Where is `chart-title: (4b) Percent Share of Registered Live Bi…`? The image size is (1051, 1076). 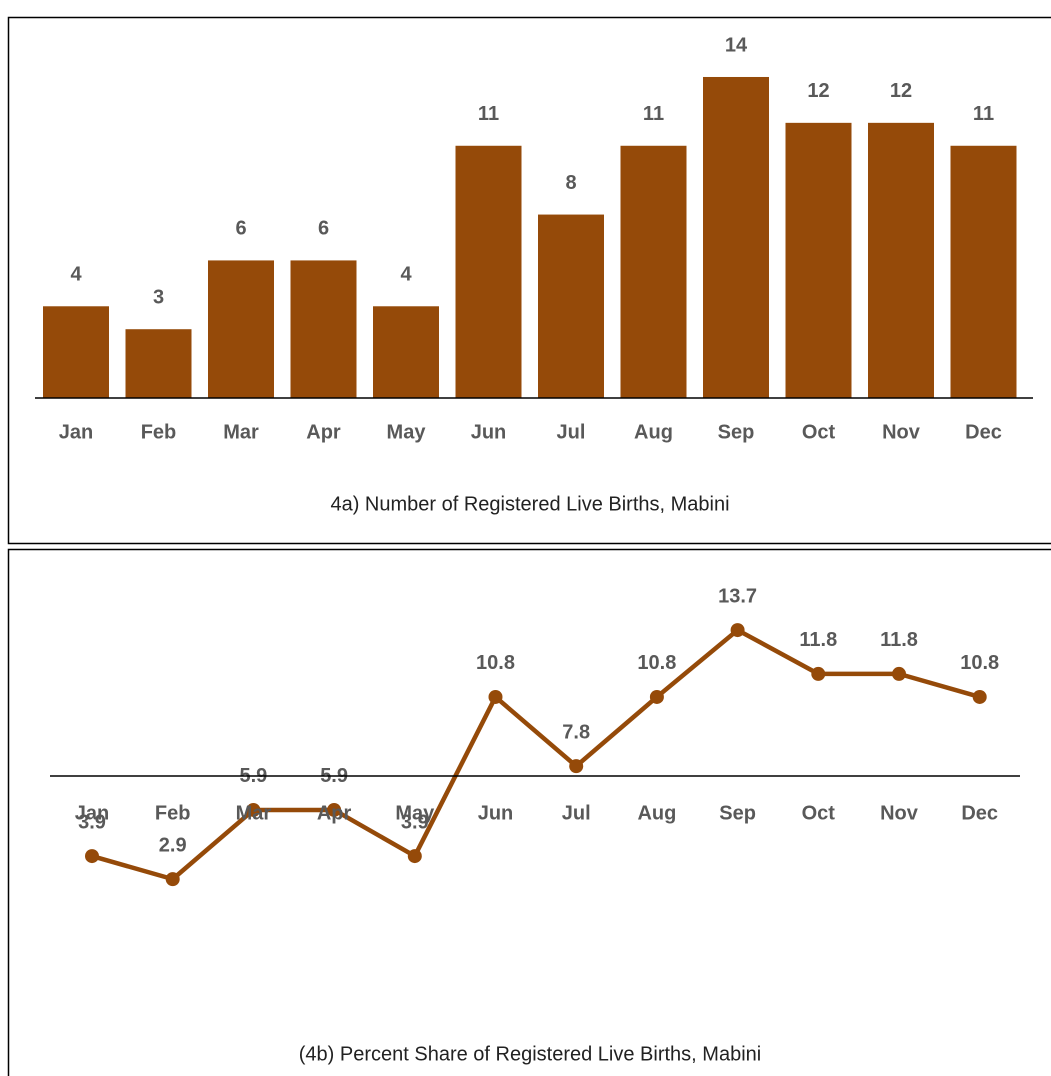
chart-title: (4b) Percent Share of Registered Live Bi… is located at coordinates (530, 1054).